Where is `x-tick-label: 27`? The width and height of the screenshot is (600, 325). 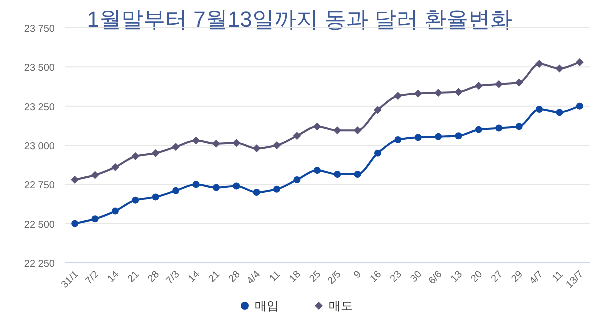 x-tick-label: 27 is located at coordinates (498, 277).